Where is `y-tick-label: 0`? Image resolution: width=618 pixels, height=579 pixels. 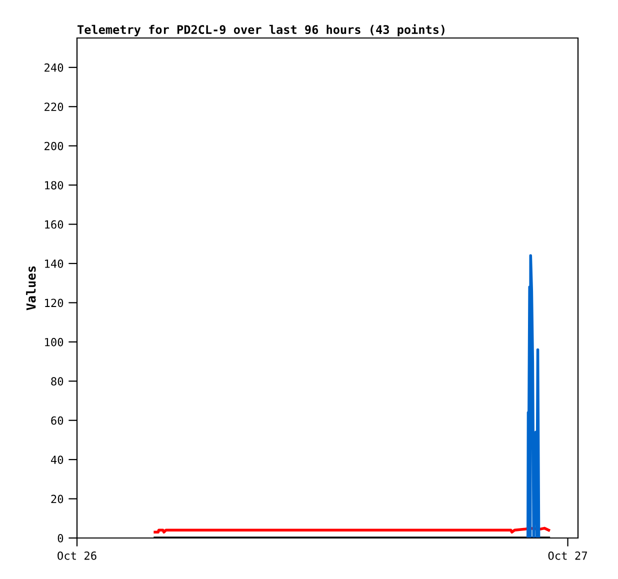
y-tick-label: 0 is located at coordinates (61, 538).